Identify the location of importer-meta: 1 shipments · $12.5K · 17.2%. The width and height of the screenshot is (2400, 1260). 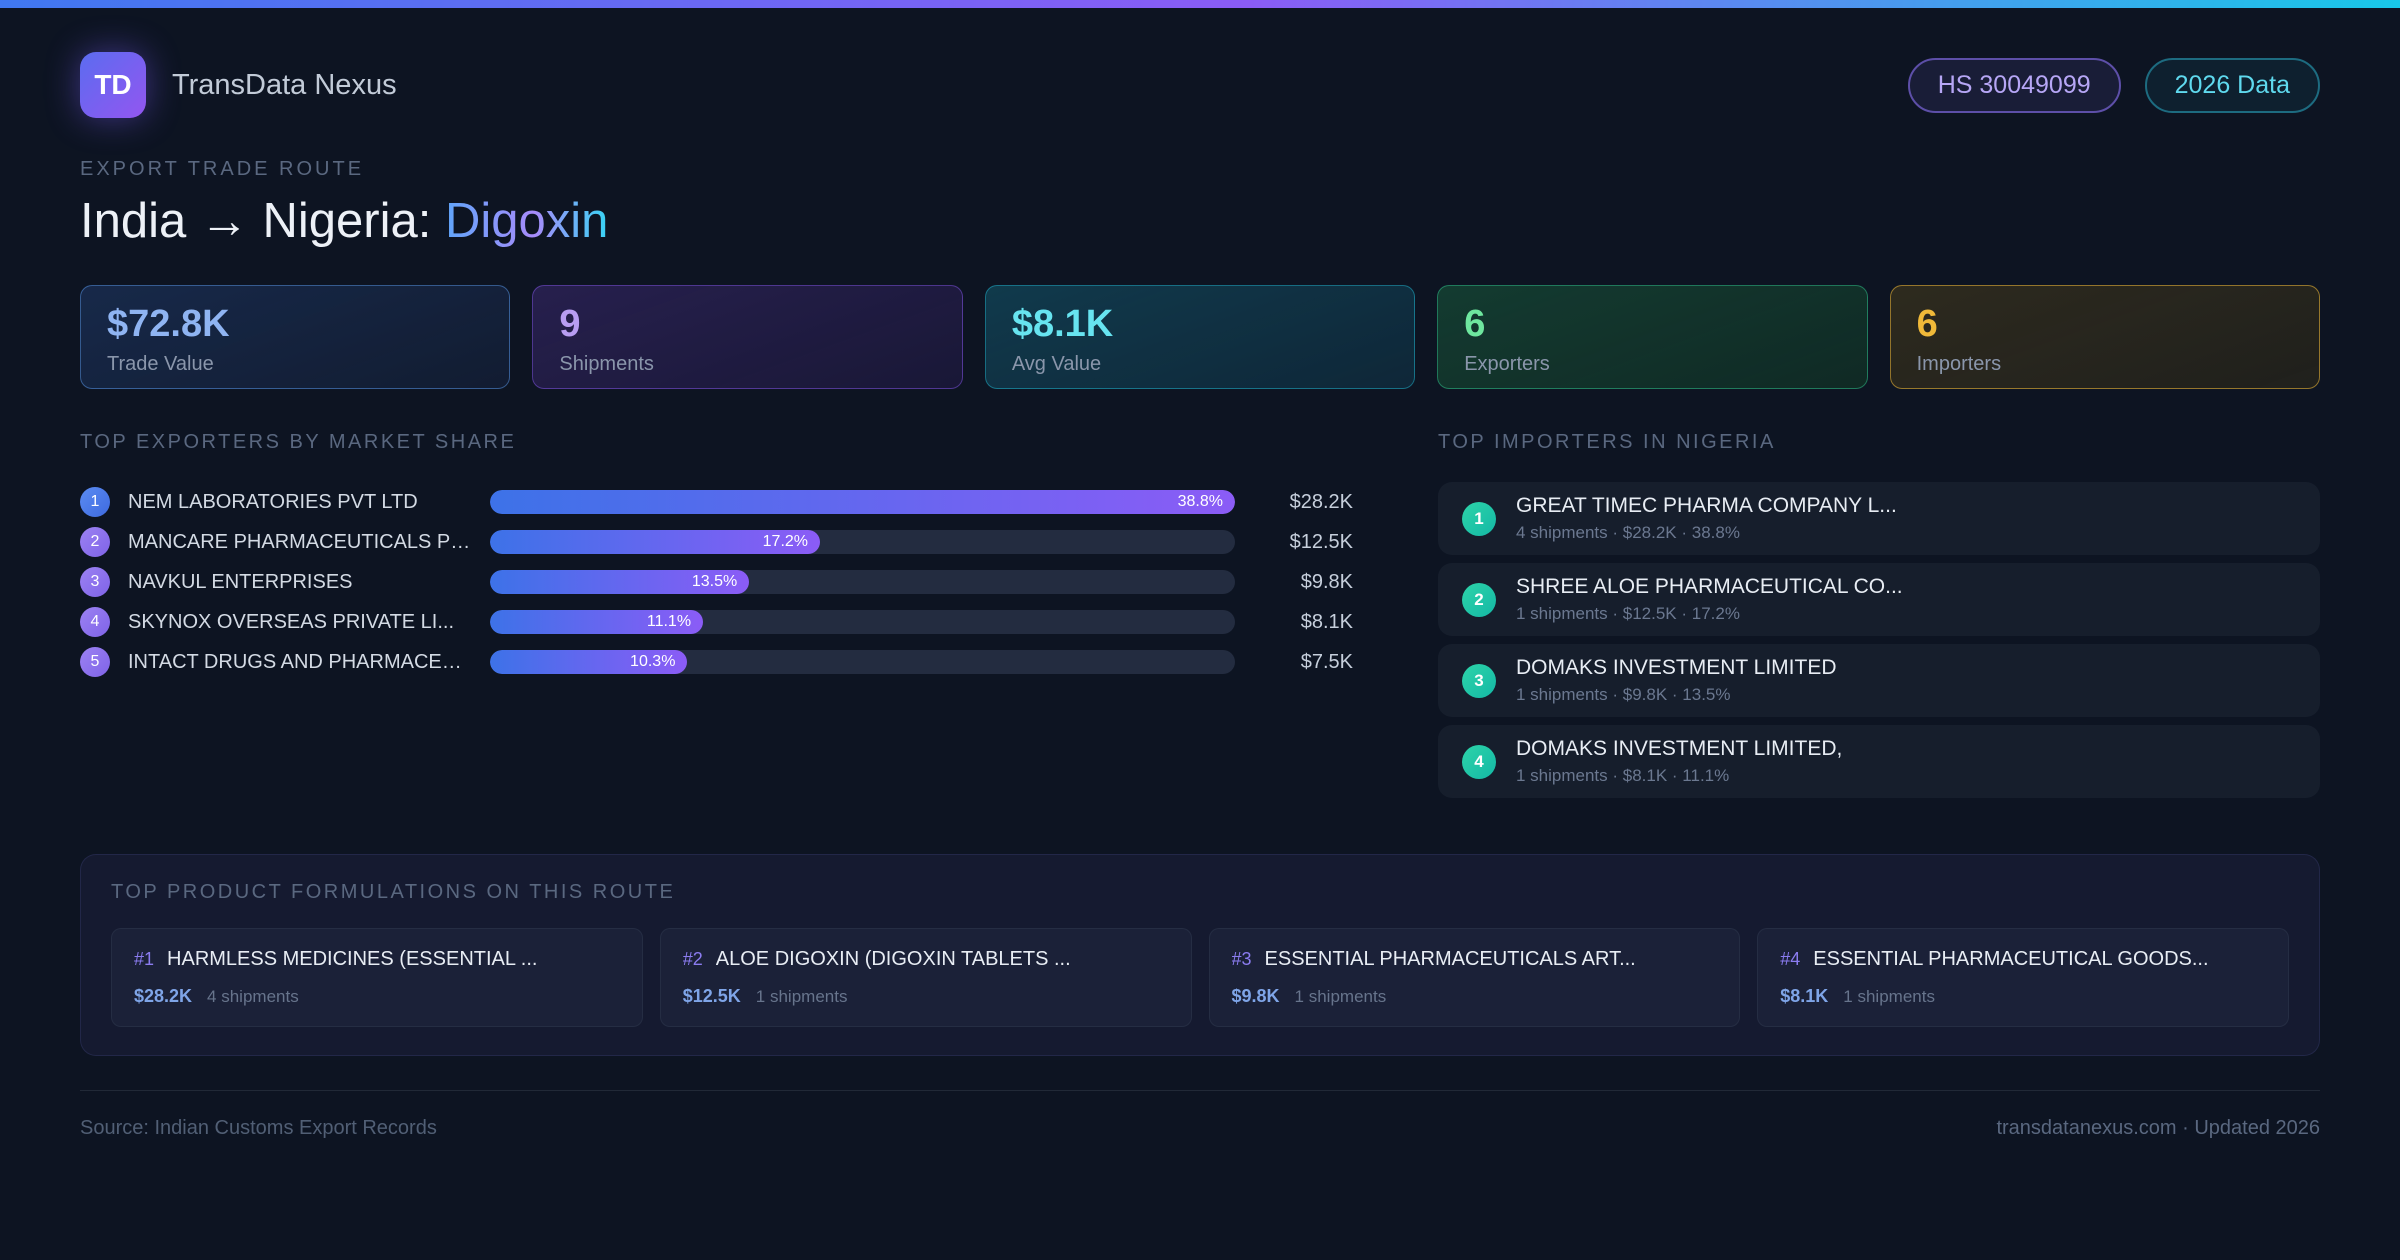
(1628, 613).